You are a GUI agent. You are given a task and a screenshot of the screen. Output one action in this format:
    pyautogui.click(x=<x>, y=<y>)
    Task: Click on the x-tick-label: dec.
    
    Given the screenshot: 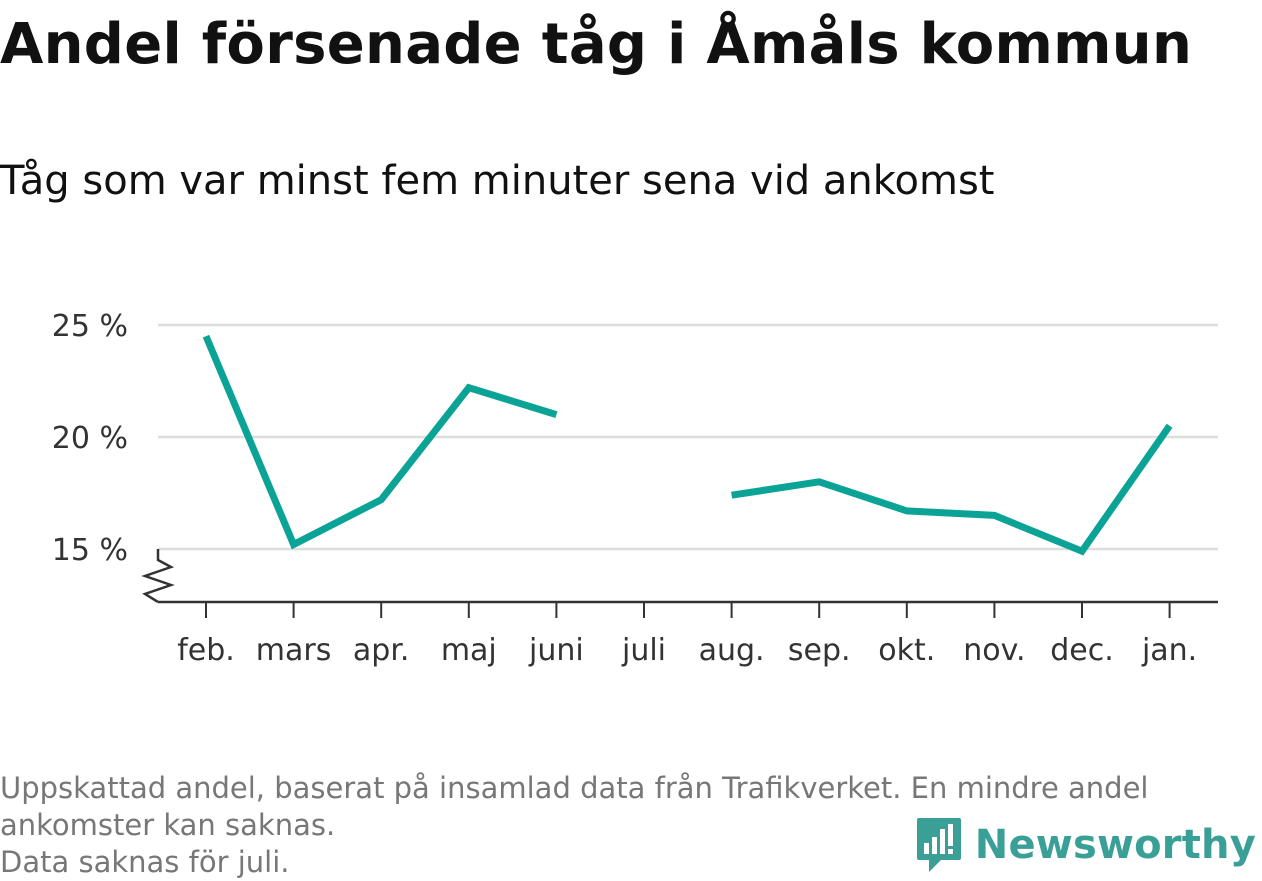 What is the action you would take?
    pyautogui.click(x=1082, y=650)
    